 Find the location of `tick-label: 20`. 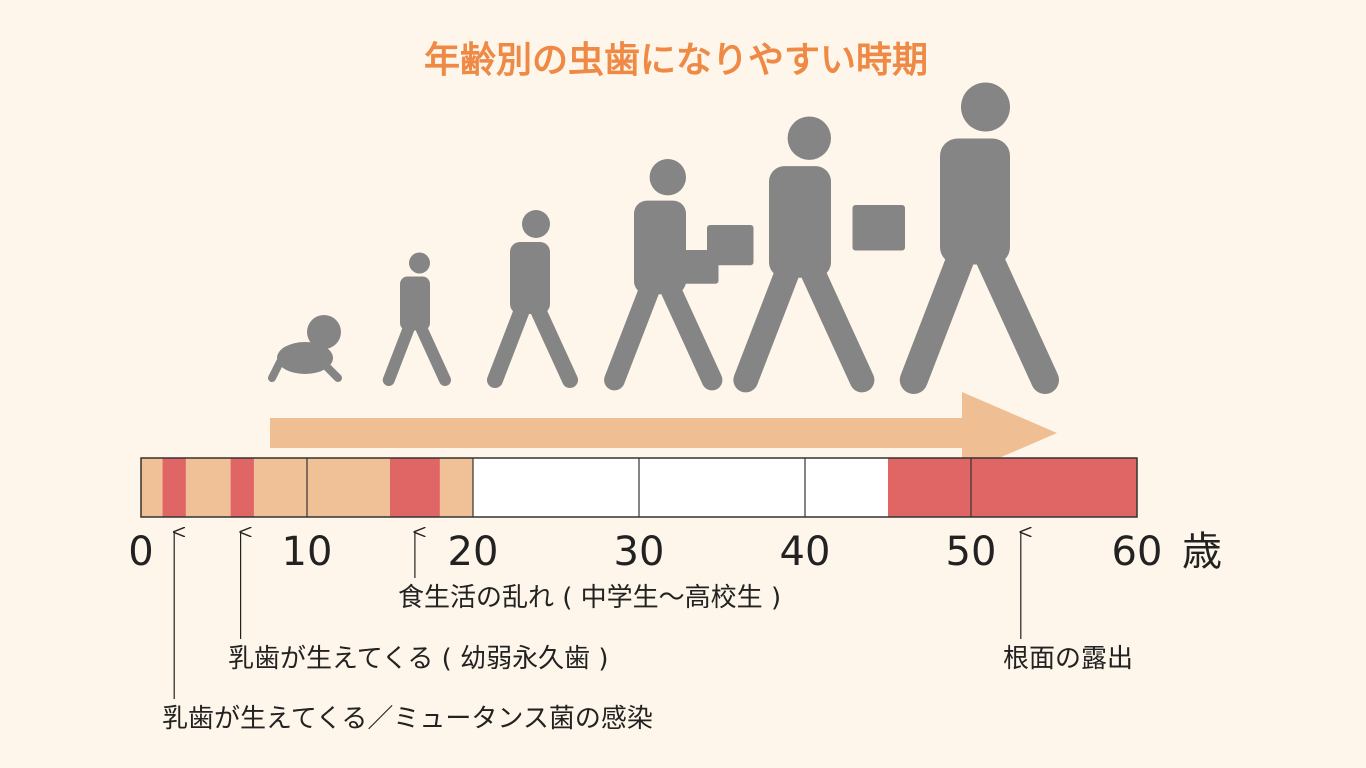

tick-label: 20 is located at coordinates (473, 552).